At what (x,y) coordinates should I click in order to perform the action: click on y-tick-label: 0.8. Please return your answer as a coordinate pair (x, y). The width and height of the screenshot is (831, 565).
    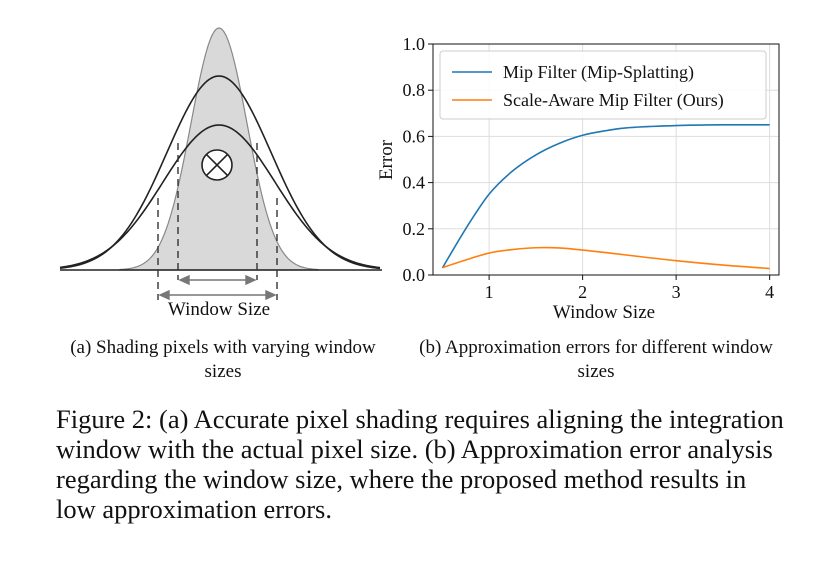
    Looking at the image, I should click on (414, 90).